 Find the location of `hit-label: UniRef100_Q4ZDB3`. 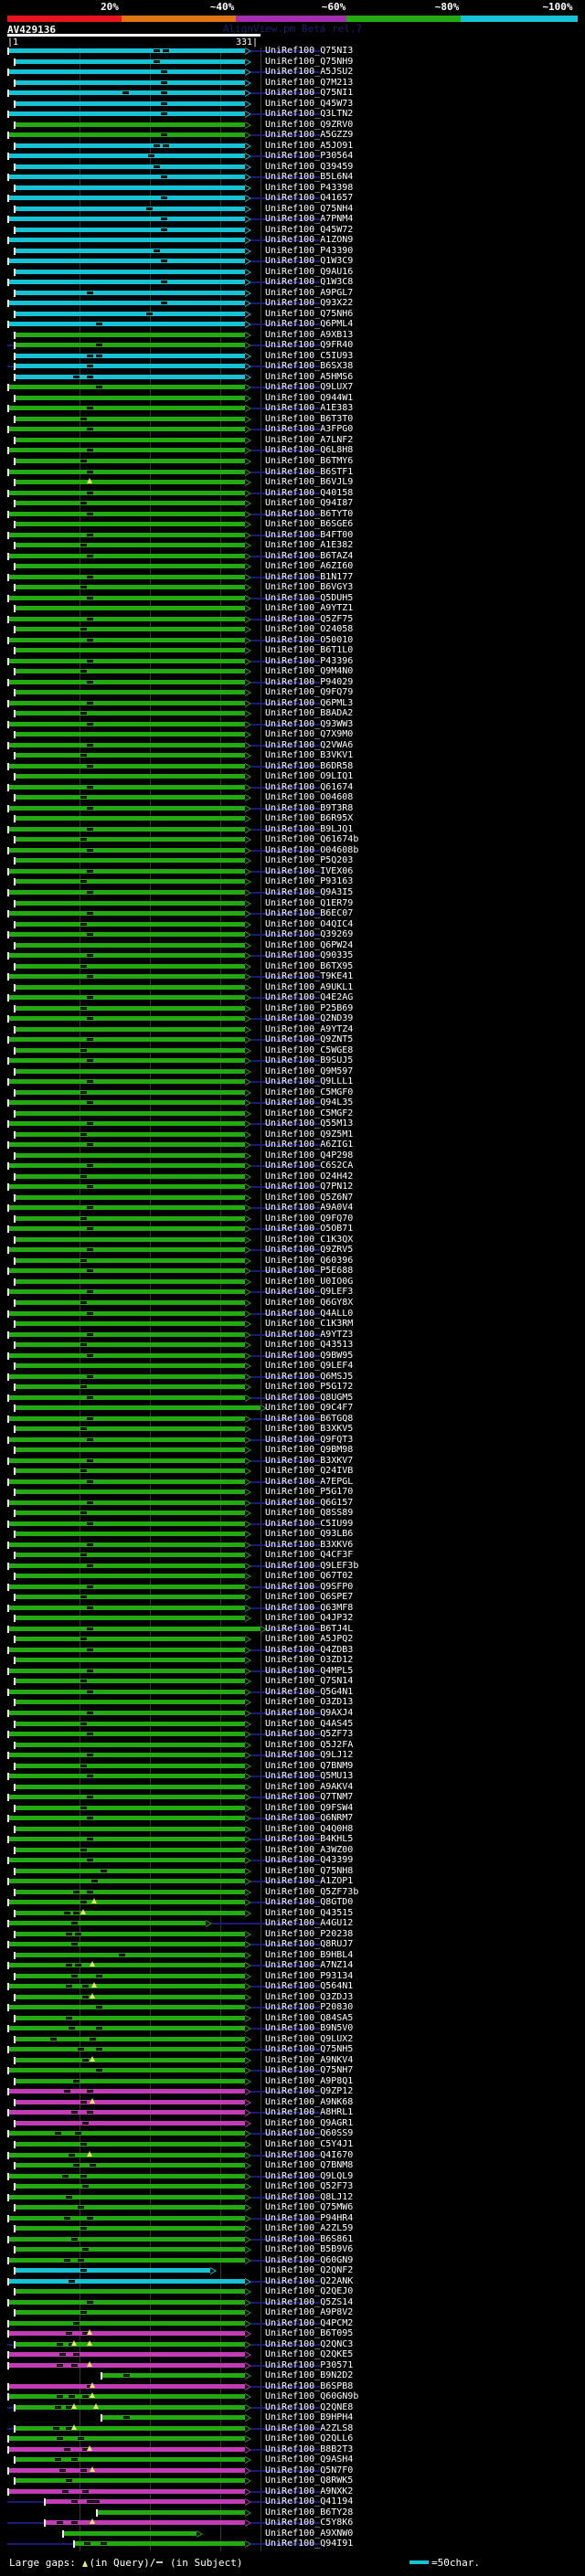

hit-label: UniRef100_Q4ZDB3 is located at coordinates (310, 1649).